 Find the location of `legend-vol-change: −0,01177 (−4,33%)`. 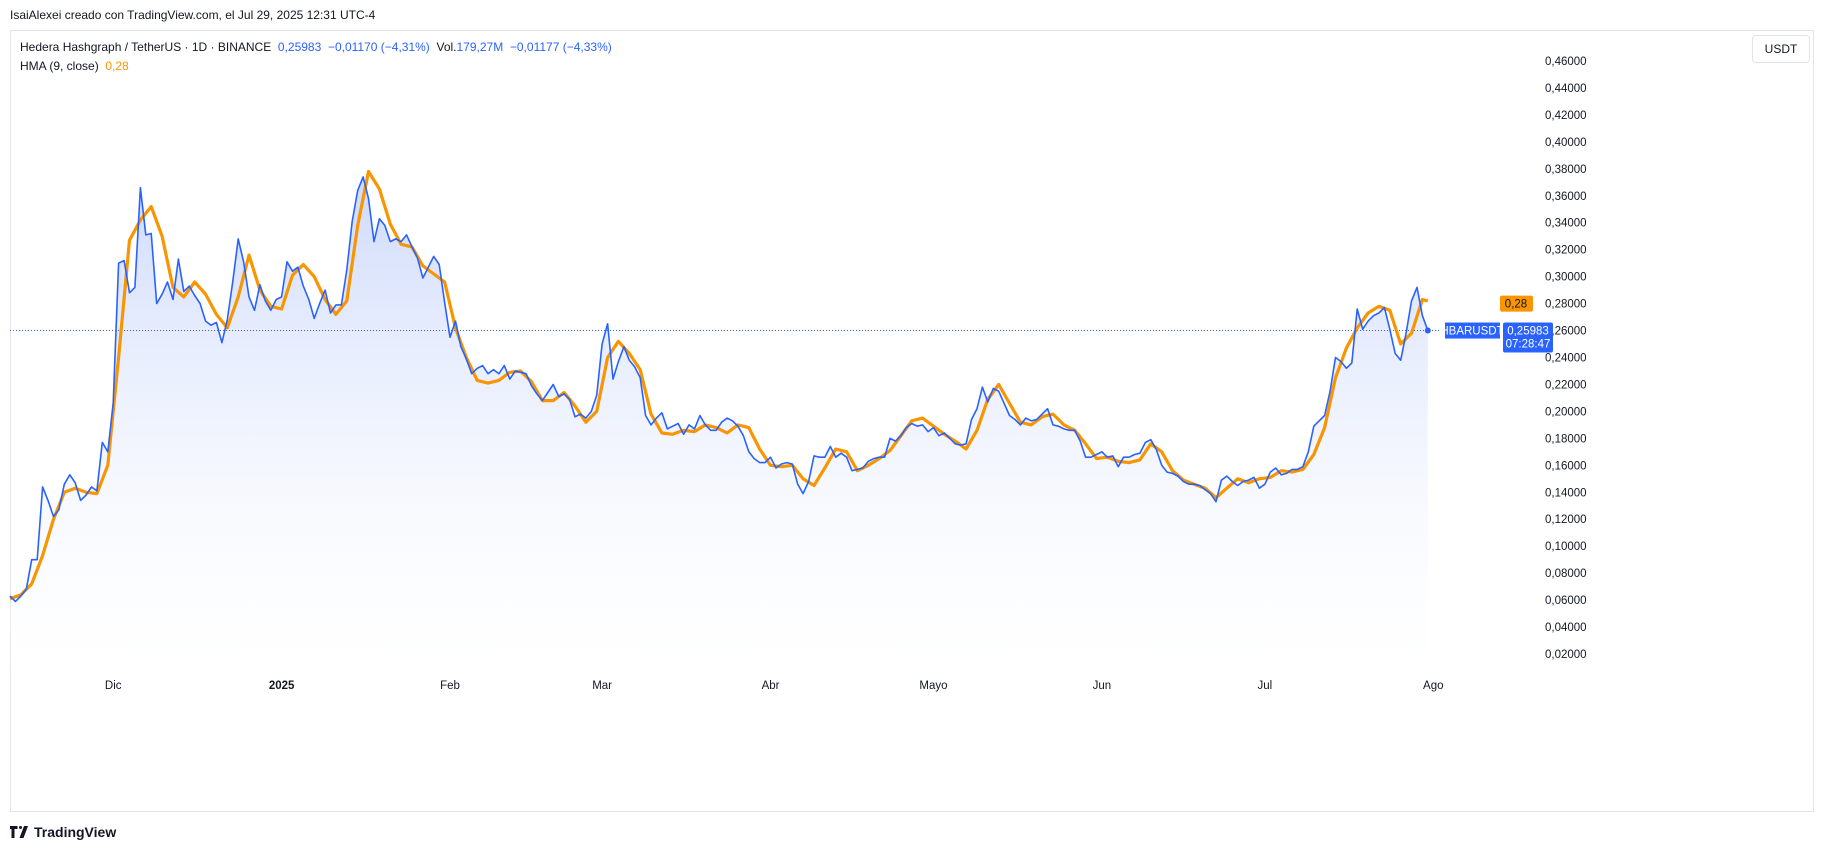

legend-vol-change: −0,01177 (−4,33%) is located at coordinates (560, 47).